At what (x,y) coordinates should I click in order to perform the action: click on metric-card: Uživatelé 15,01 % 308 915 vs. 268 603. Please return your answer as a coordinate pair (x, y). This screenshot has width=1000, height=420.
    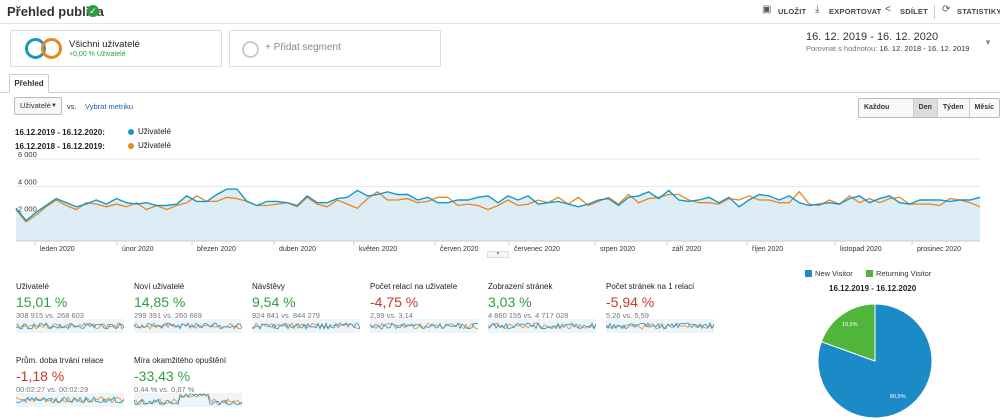
    Looking at the image, I should click on (71, 312).